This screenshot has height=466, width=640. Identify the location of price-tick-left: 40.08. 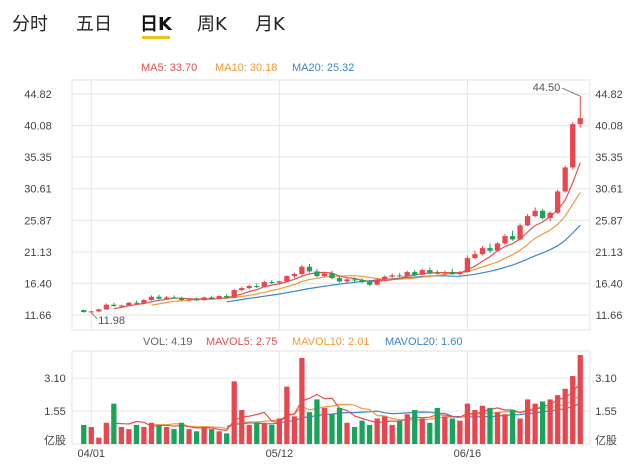
(38, 127).